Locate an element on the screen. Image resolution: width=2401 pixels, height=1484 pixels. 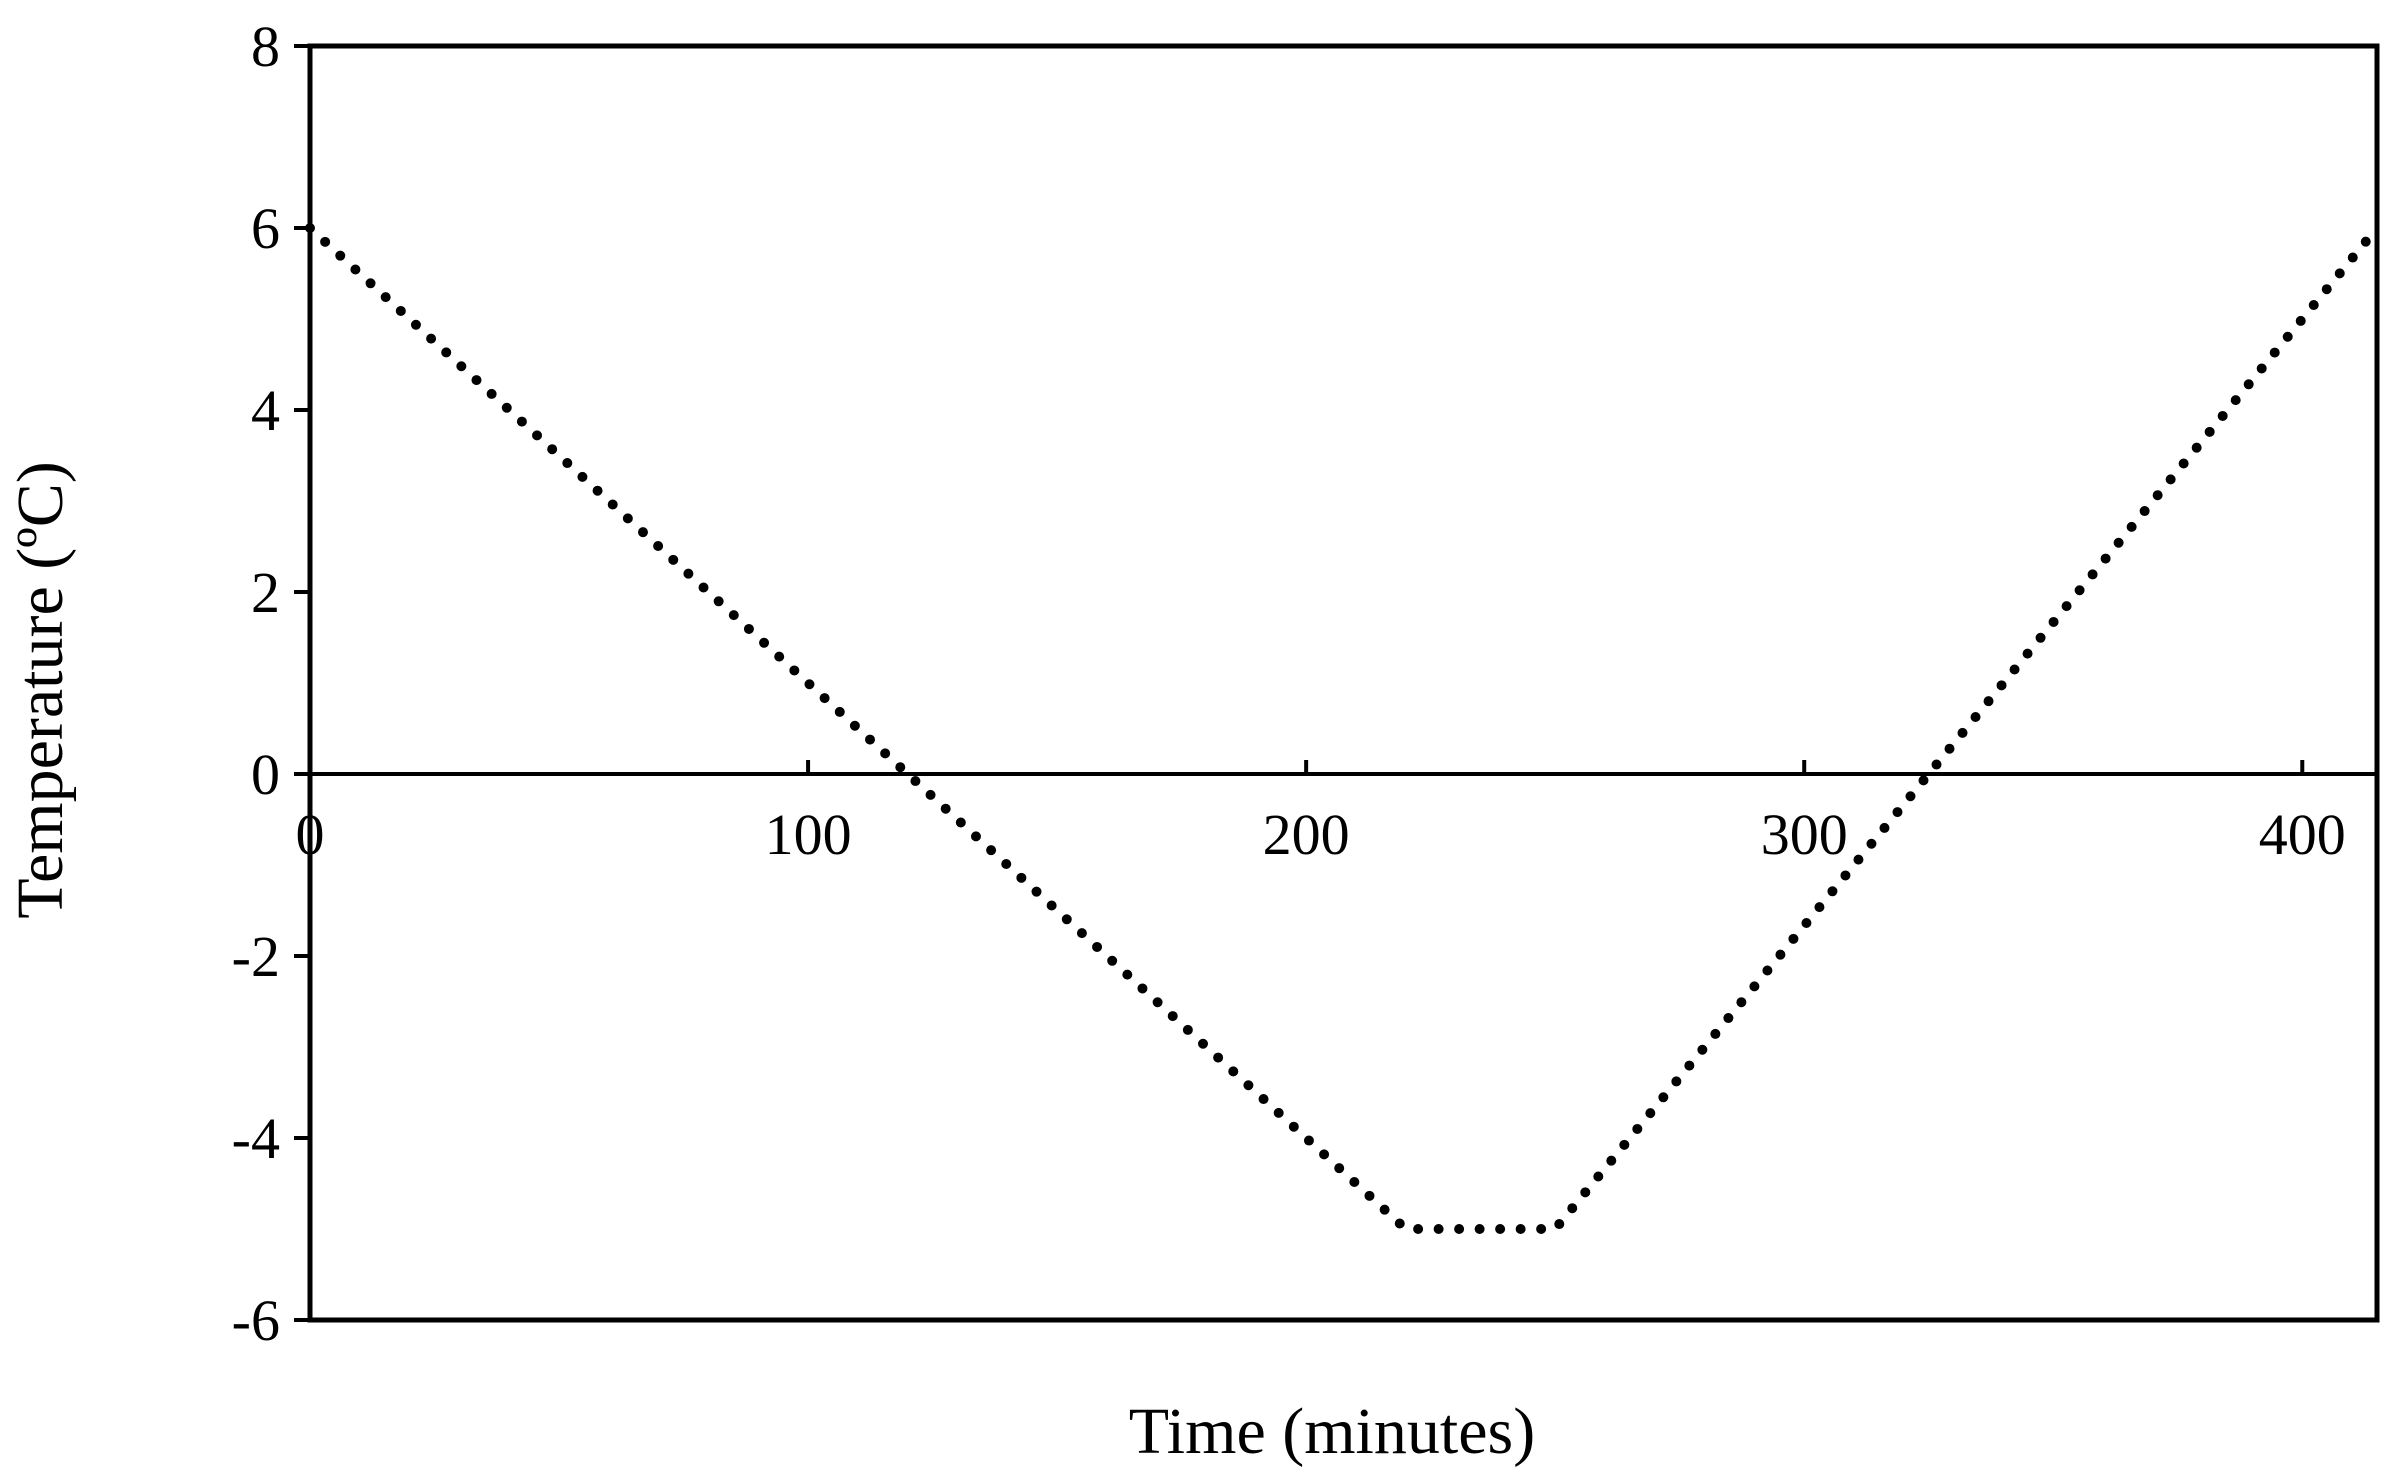
y-axis-ticks: -6 -4 -2 0 2 4 6 8 is located at coordinates (271, 683).